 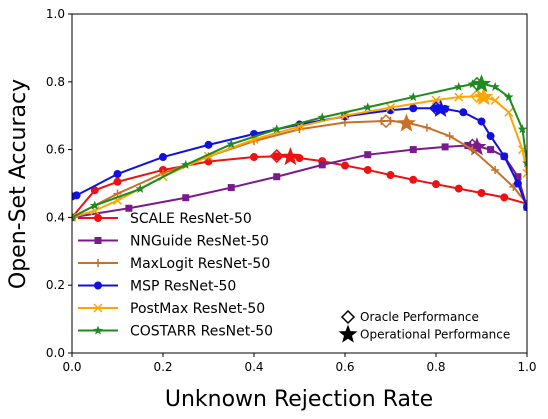 What do you see at coordinates (162, 367) in the screenshot?
I see `x-tick-label: 0.2` at bounding box center [162, 367].